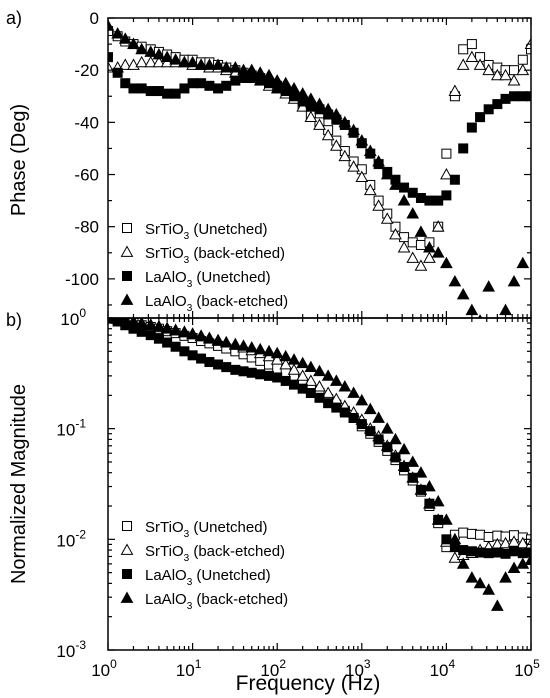 This screenshot has height=698, width=550. Describe the element at coordinates (206, 231) in the screenshot. I see `legend-label: SrTiO3 (Unetched)` at that location.